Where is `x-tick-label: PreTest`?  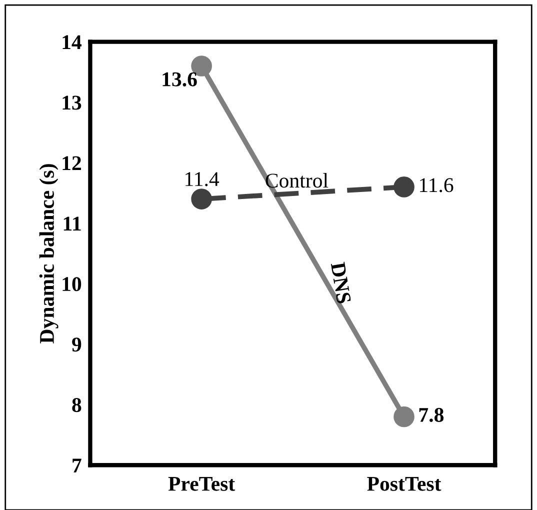
x-tick-label: PreTest is located at coordinates (202, 484).